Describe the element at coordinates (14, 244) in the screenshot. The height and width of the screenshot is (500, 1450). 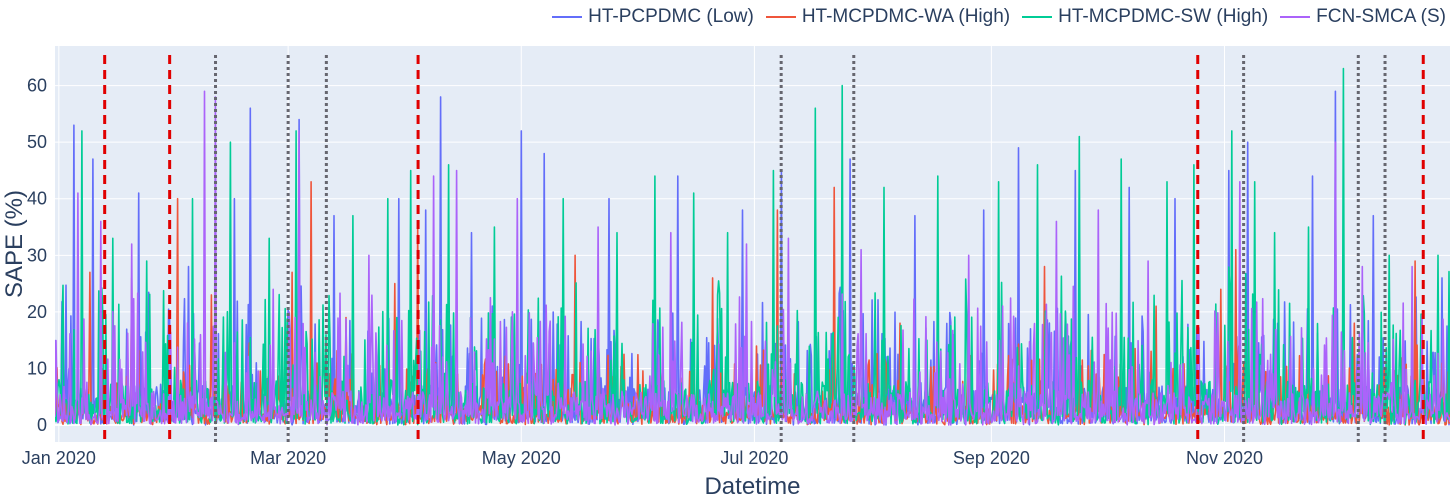
I see `y-axis-title: SAPE (%)` at that location.